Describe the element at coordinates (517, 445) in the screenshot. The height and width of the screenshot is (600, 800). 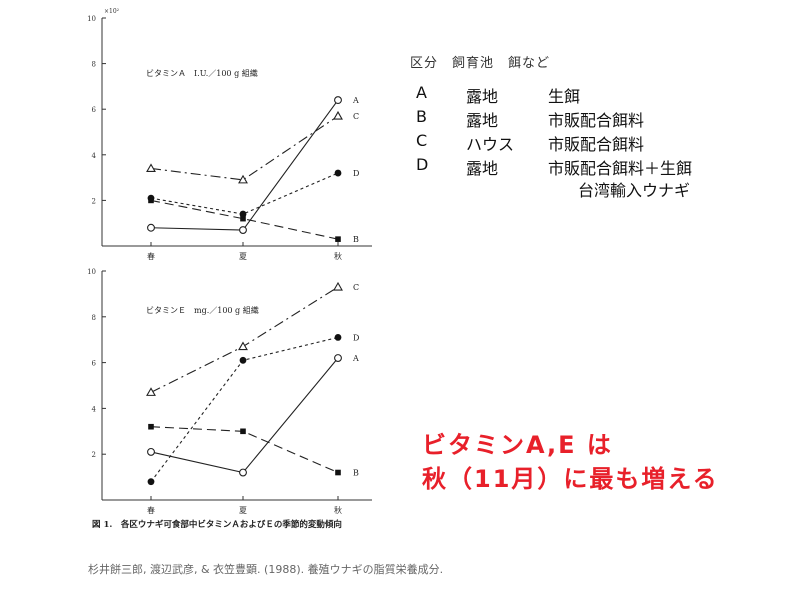
I see `callout-line-1: ビタミンA,E は` at that location.